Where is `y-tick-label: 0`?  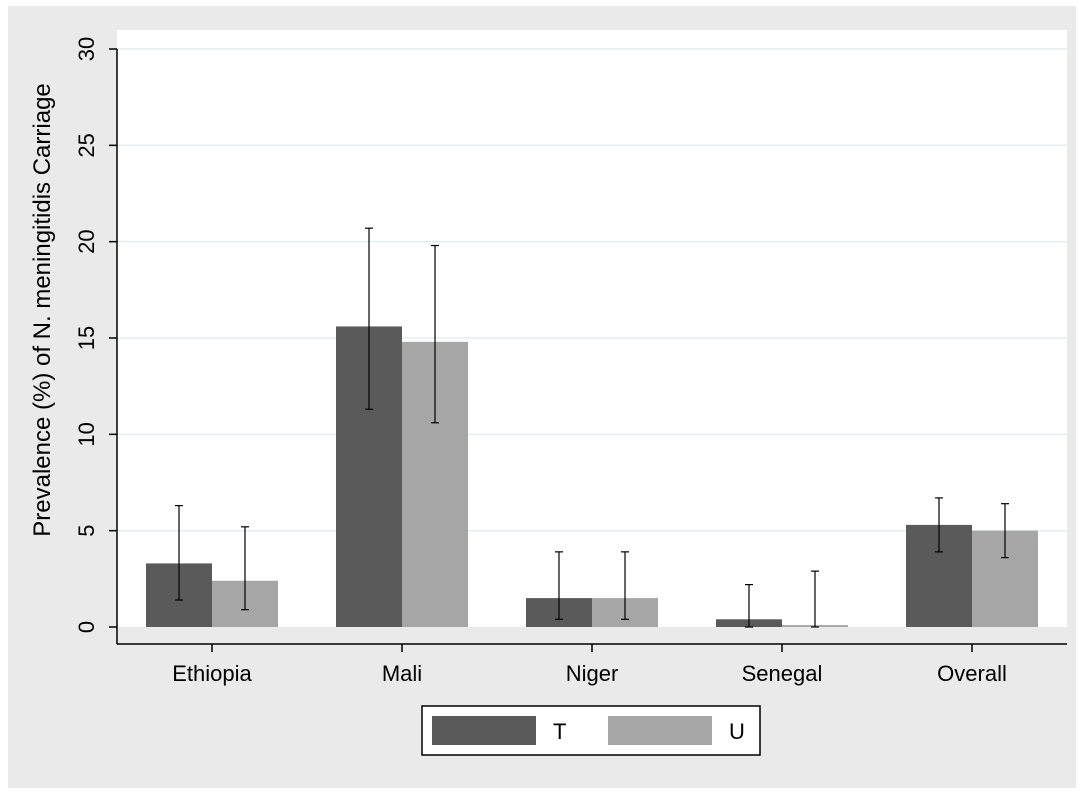
y-tick-label: 0 is located at coordinates (86, 627).